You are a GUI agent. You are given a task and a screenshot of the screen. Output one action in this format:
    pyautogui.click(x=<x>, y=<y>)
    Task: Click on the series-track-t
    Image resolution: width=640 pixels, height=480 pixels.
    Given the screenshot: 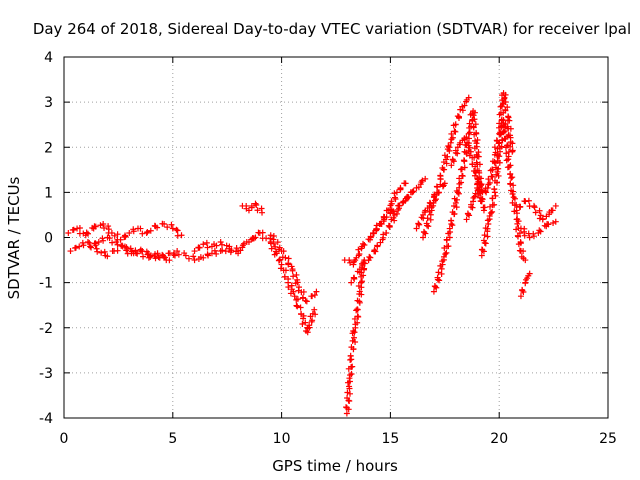 What is the action you would take?
    pyautogui.click(x=525, y=285)
    